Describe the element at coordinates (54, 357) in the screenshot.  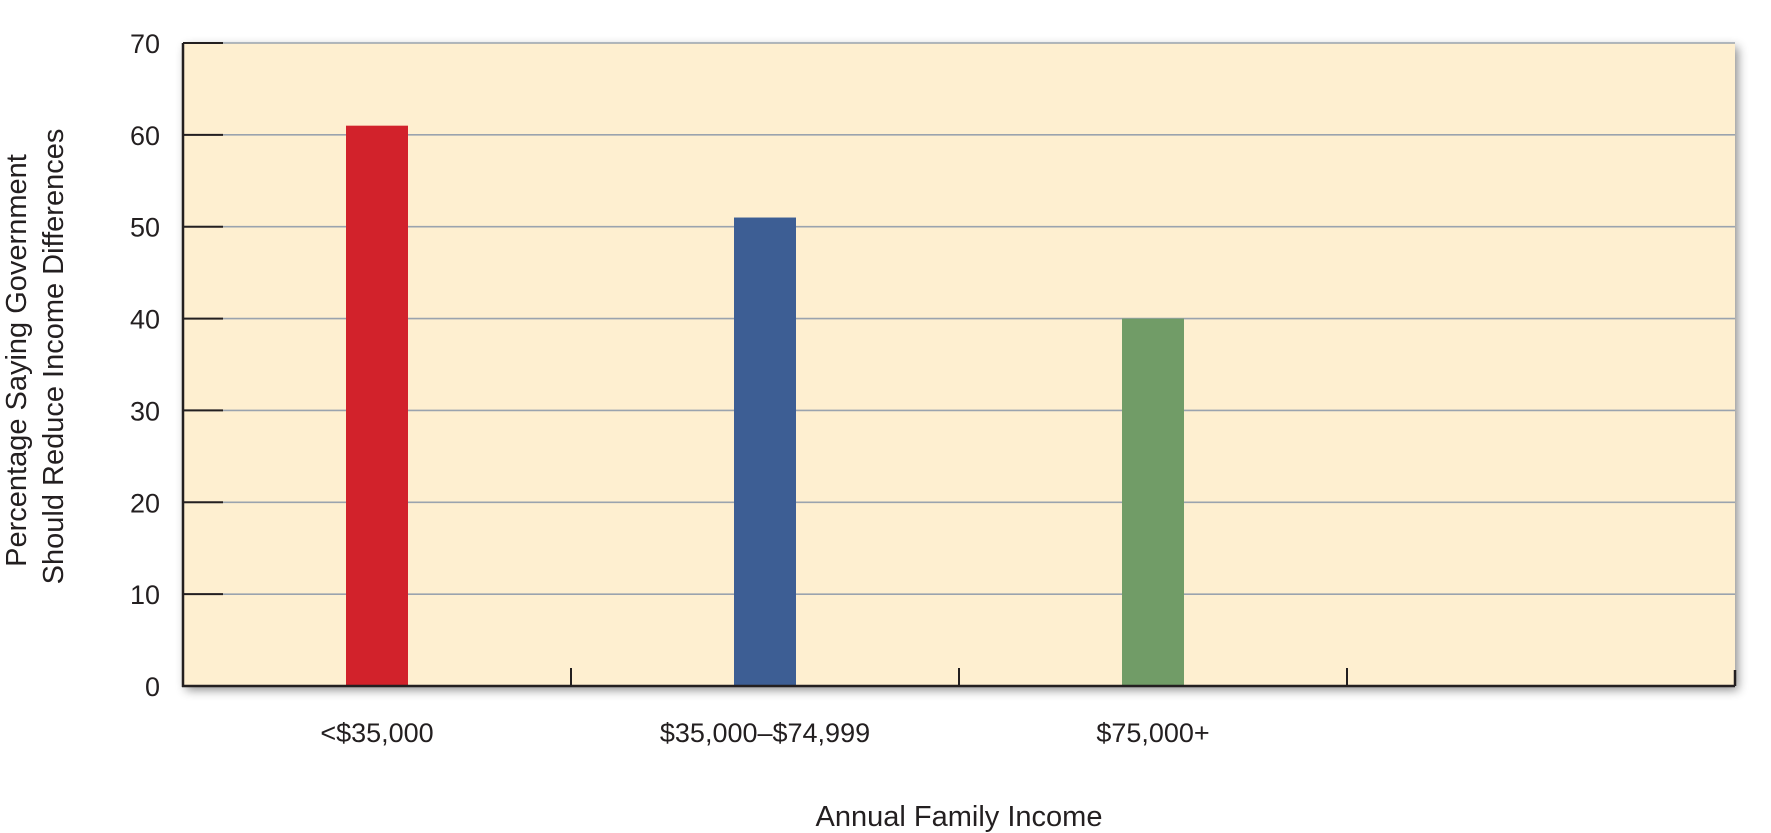
I see `y-axis-title-line-2: Should Reduce Income Differences` at that location.